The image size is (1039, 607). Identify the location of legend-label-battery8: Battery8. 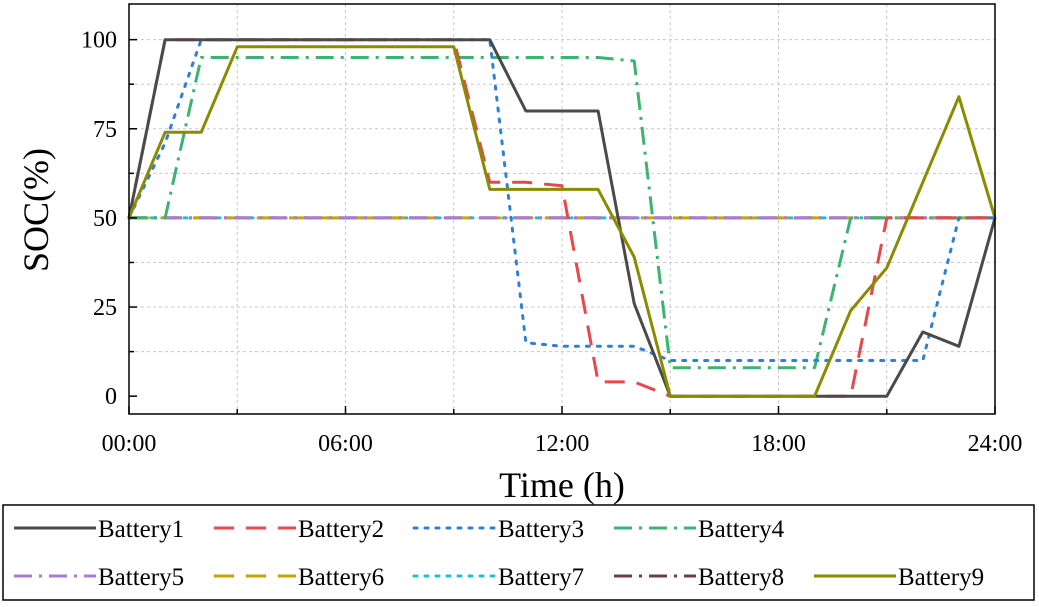
(741, 577).